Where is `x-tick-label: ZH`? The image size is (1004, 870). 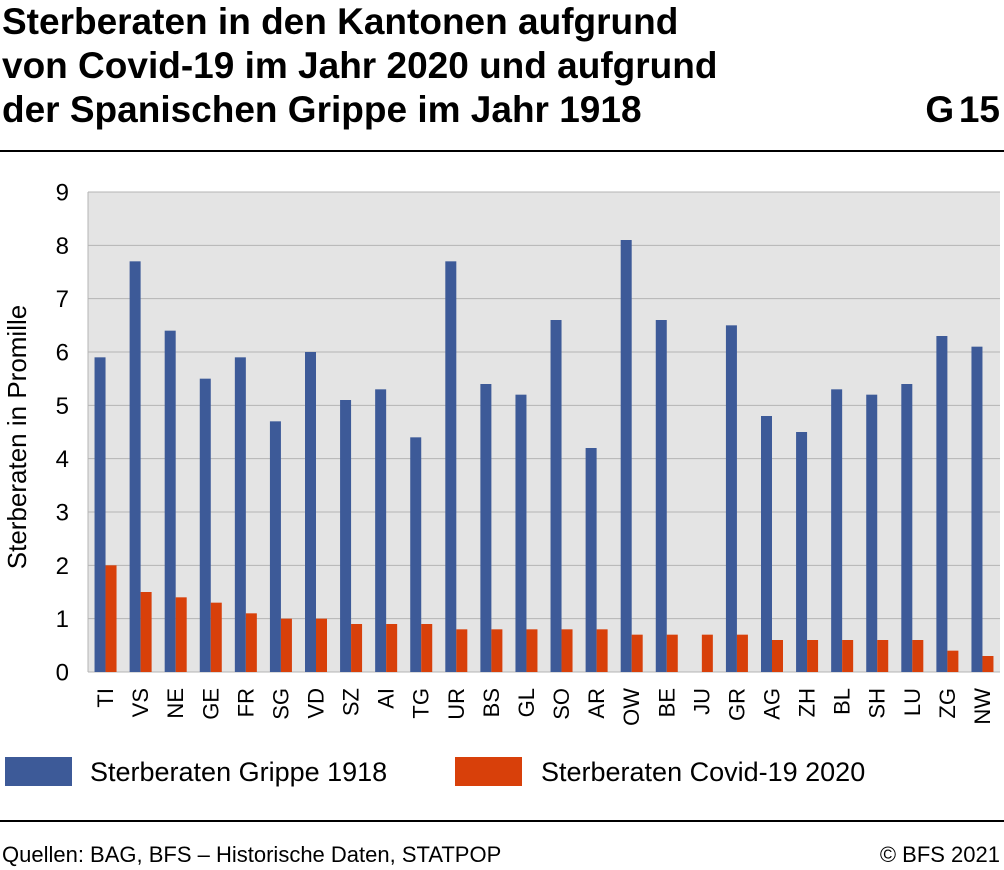
x-tick-label: ZH is located at coordinates (807, 702).